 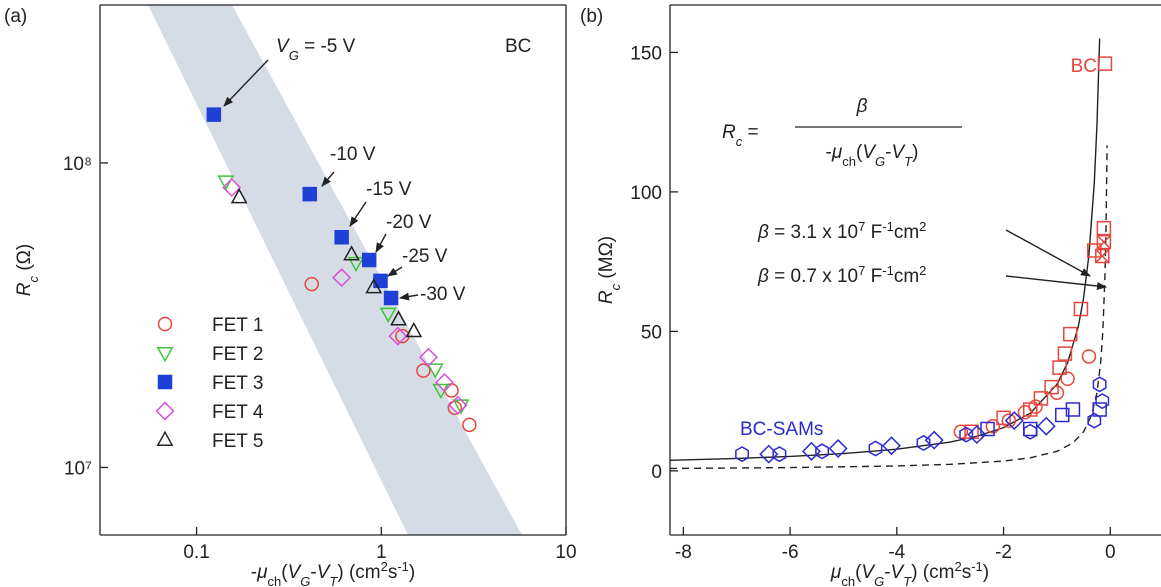 I want to click on plot-area, so click(x=341, y=270).